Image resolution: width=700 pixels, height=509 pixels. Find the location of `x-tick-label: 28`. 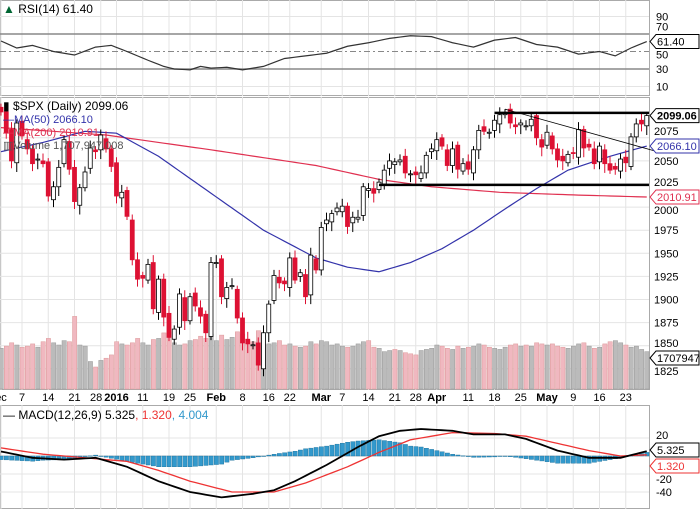

x-tick-label: 28 is located at coordinates (96, 398).